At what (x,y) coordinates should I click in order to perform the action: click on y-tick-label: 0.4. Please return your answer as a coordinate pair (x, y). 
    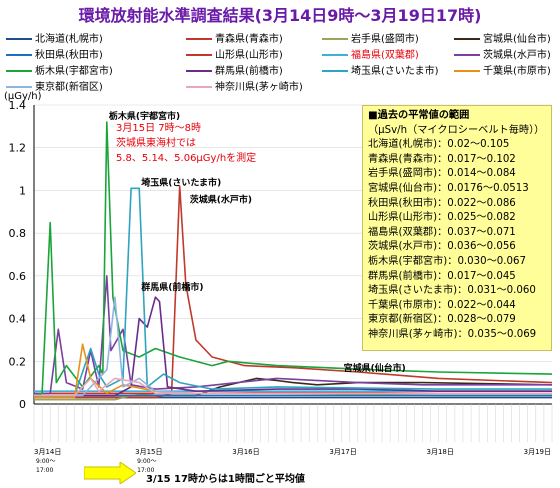
    Looking at the image, I should click on (18, 319).